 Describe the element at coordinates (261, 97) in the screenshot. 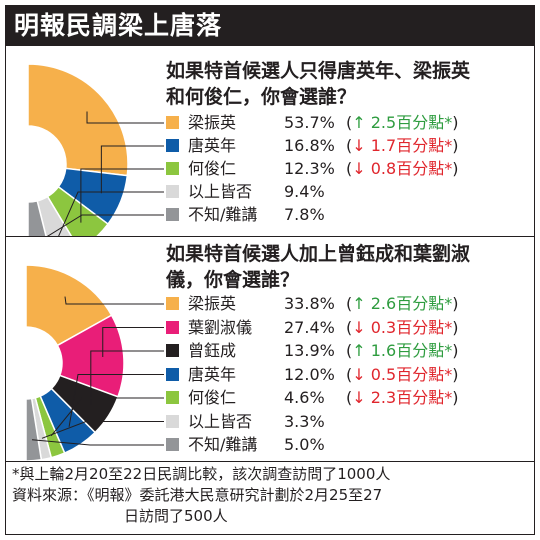

I see `question-1-line2: 和何俊仁，你會選誰？` at that location.